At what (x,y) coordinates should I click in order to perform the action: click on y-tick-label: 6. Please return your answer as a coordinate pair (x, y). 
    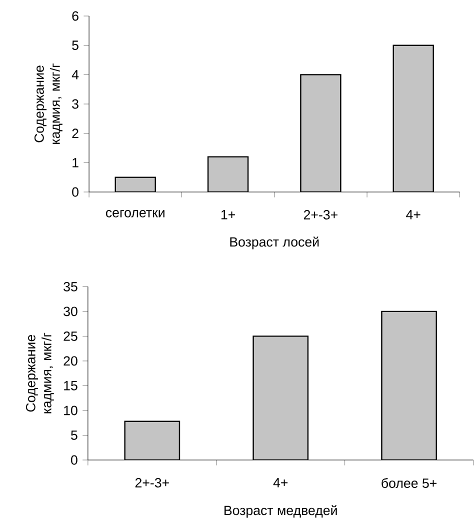
    Looking at the image, I should click on (75, 16).